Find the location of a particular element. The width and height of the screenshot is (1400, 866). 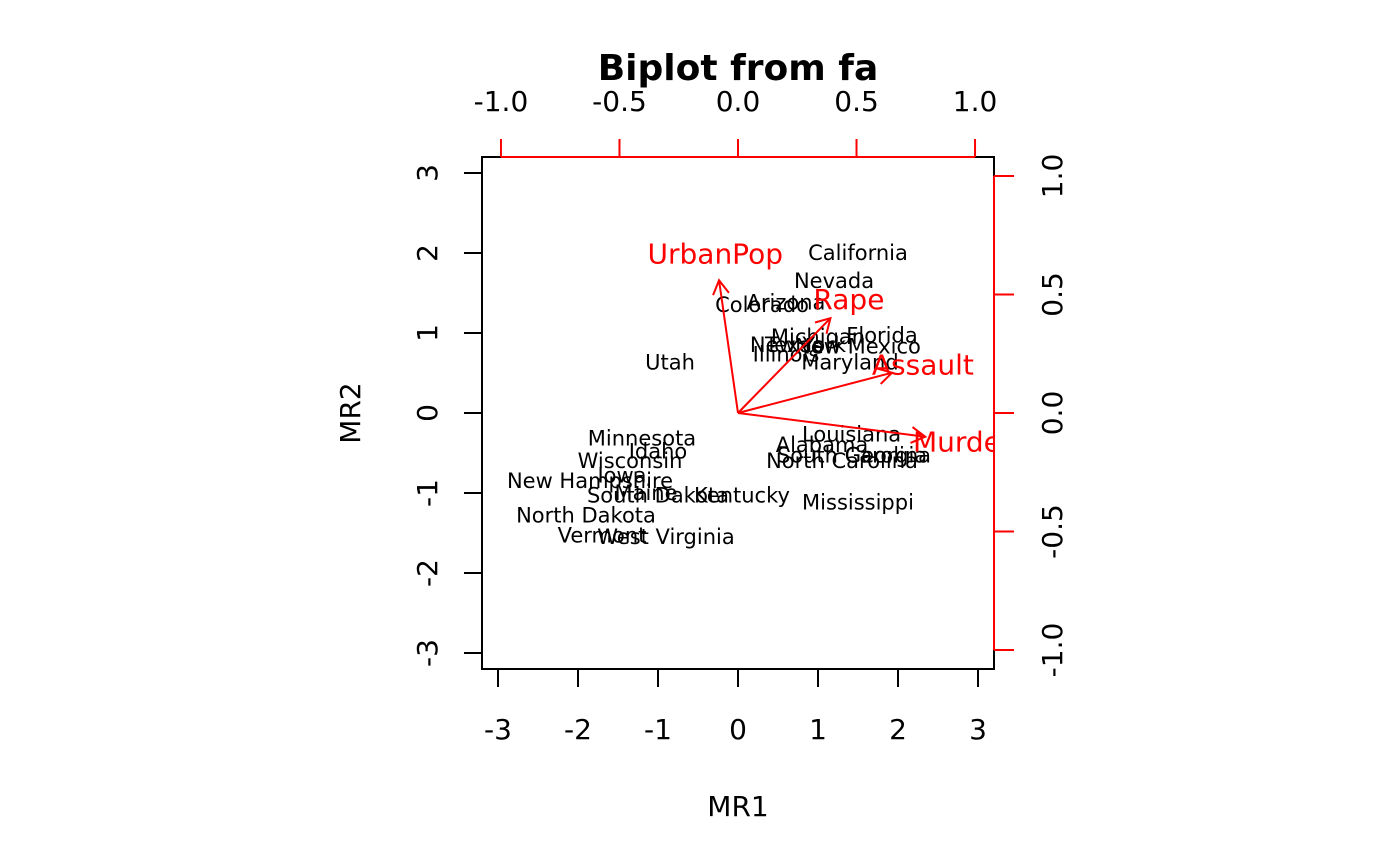

top-tick-label: -1.0 is located at coordinates (501, 101).